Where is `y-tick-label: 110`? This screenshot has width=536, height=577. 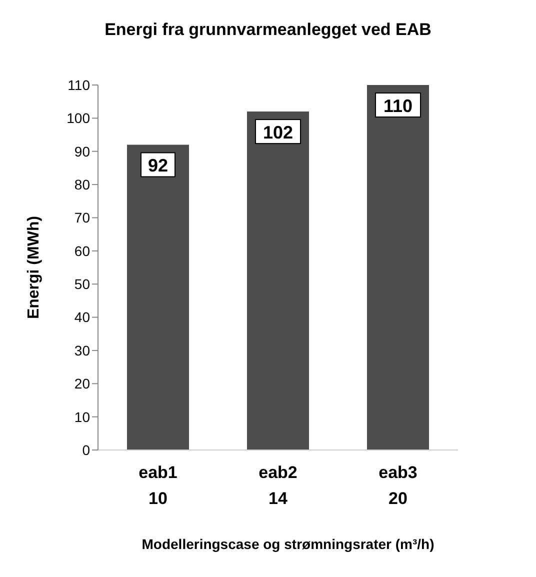
y-tick-label: 110 is located at coordinates (79, 84).